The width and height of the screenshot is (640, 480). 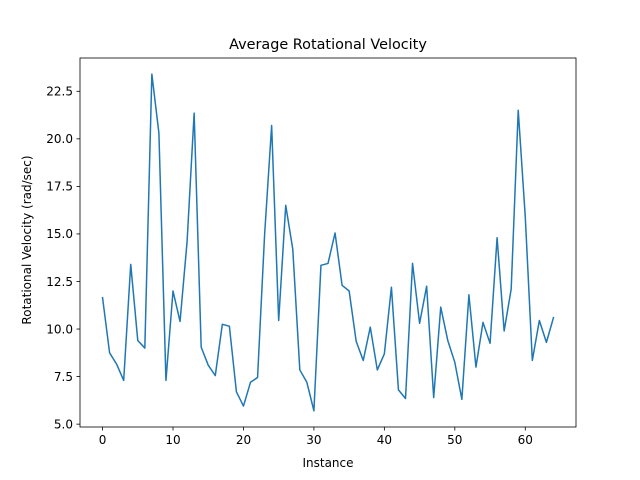 I want to click on y-tick-label: 20.0, so click(x=59, y=139).